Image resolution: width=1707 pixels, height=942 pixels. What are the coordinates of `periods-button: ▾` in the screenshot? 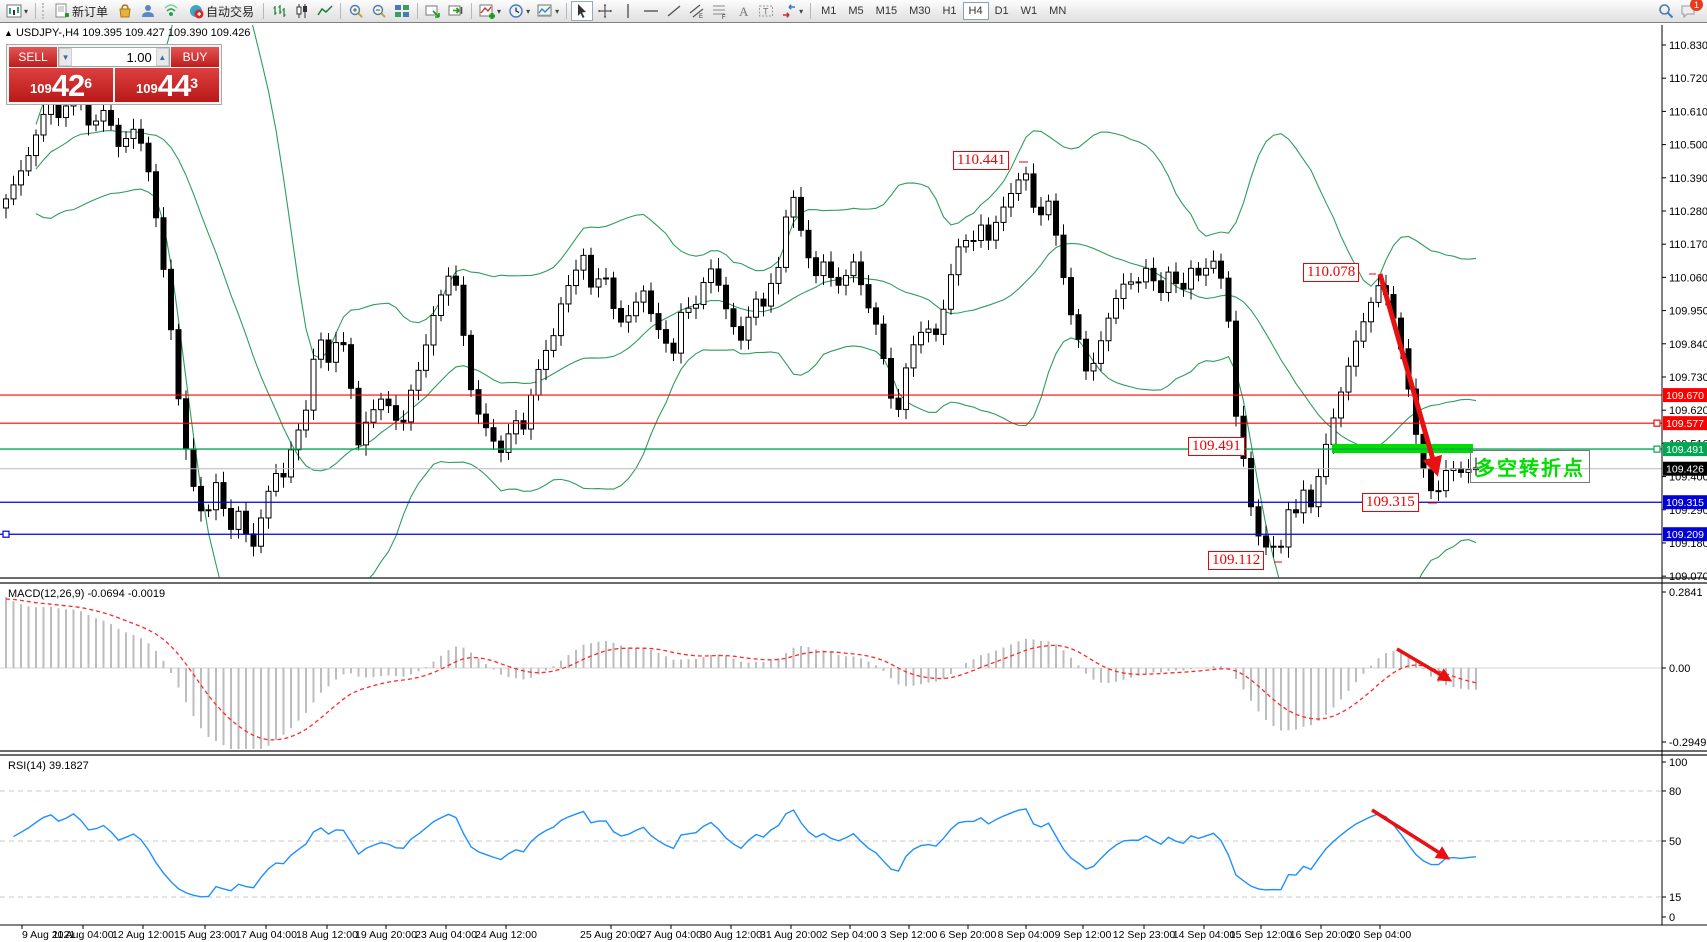 It's located at (519, 11).